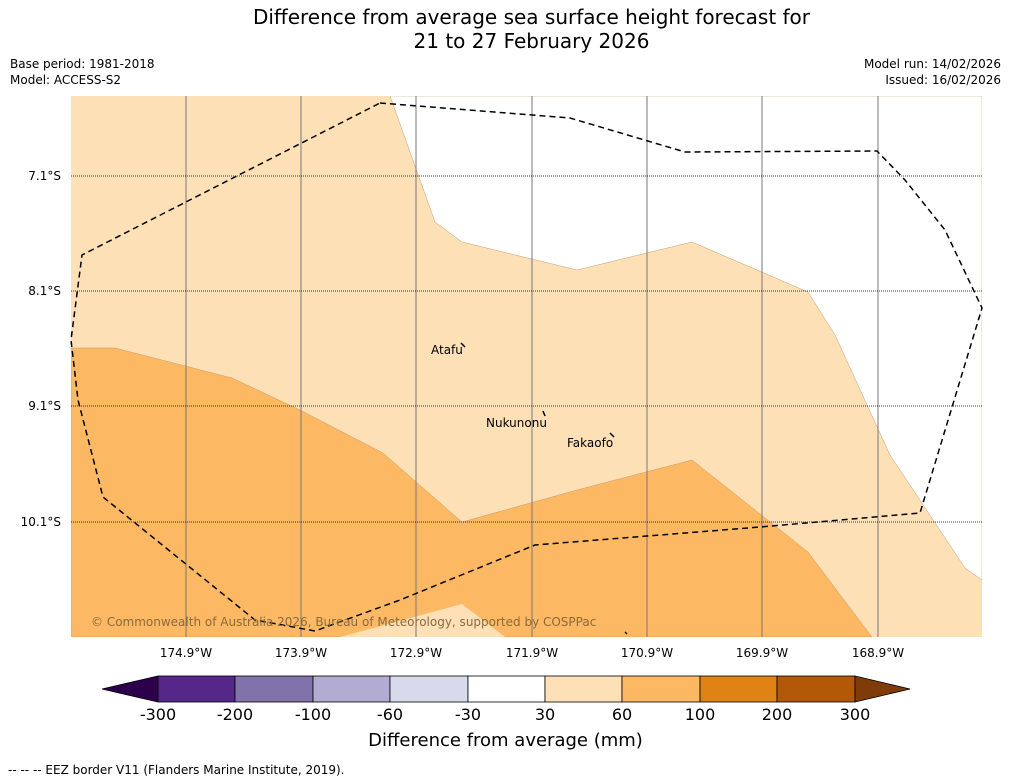  I want to click on run-info: Model run: 14/02/2026 Issued: 16/02/2026, so click(932, 72).